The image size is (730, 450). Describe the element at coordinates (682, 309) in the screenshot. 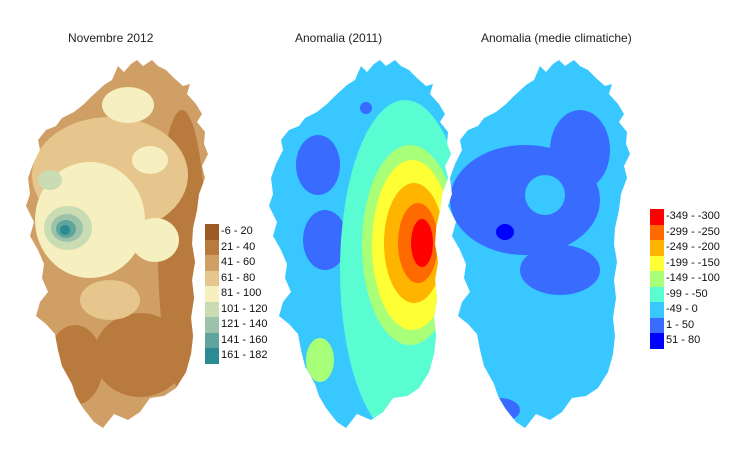

I see `legend-label: -49 - 0` at that location.